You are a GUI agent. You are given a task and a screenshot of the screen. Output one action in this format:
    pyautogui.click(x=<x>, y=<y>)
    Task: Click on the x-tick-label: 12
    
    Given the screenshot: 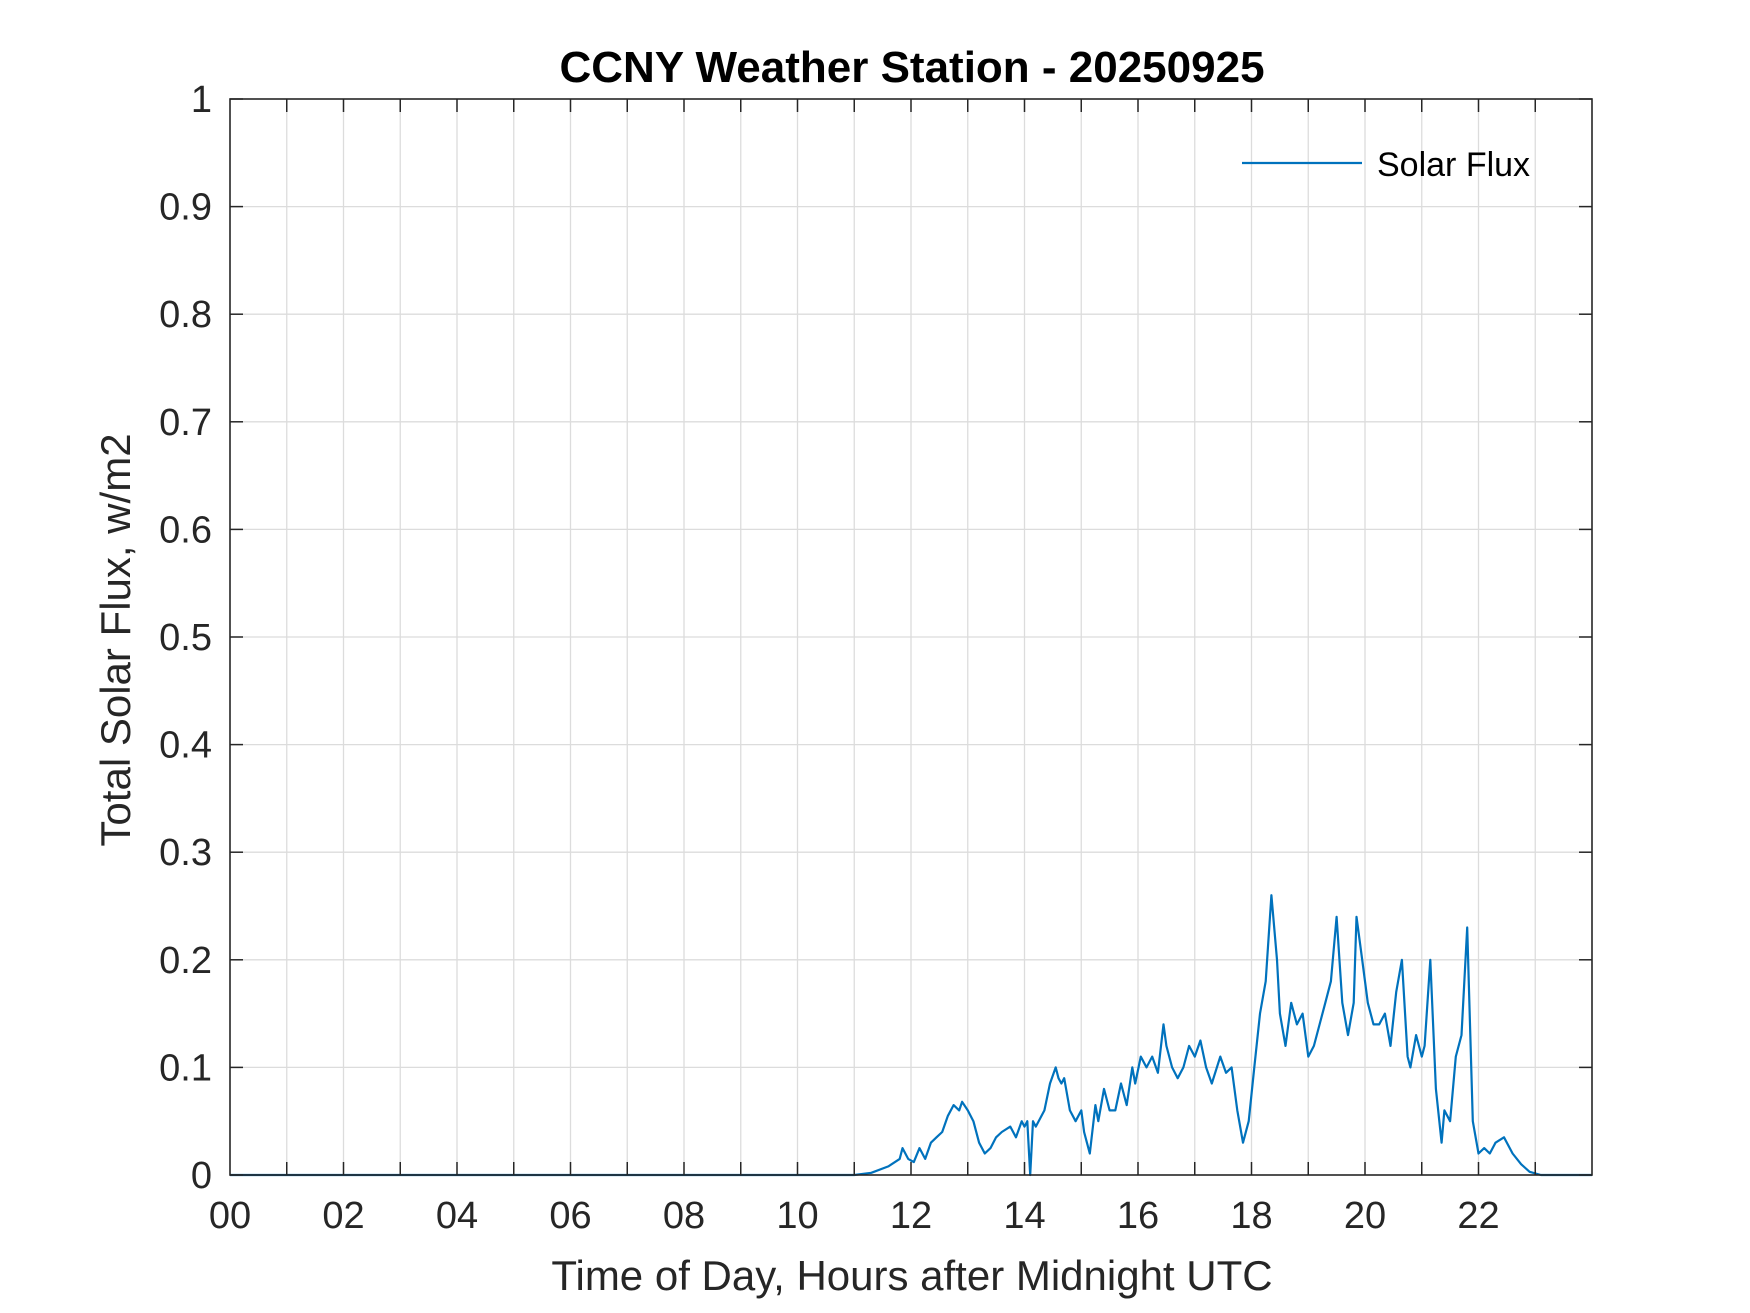 What is the action you would take?
    pyautogui.click(x=911, y=1216)
    